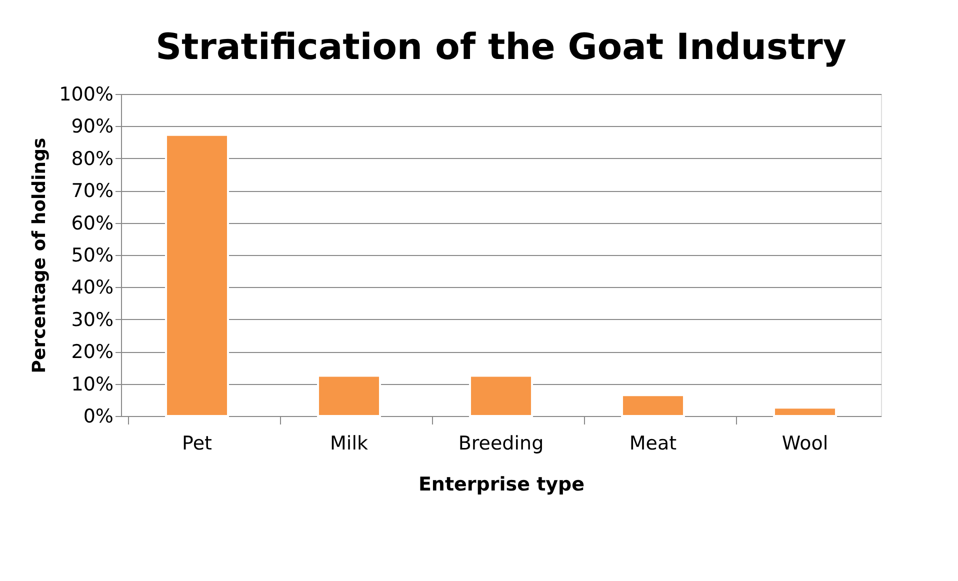 Image resolution: width=958 pixels, height=581 pixels. Describe the element at coordinates (501, 443) in the screenshot. I see `x-tick-label: Breeding` at that location.